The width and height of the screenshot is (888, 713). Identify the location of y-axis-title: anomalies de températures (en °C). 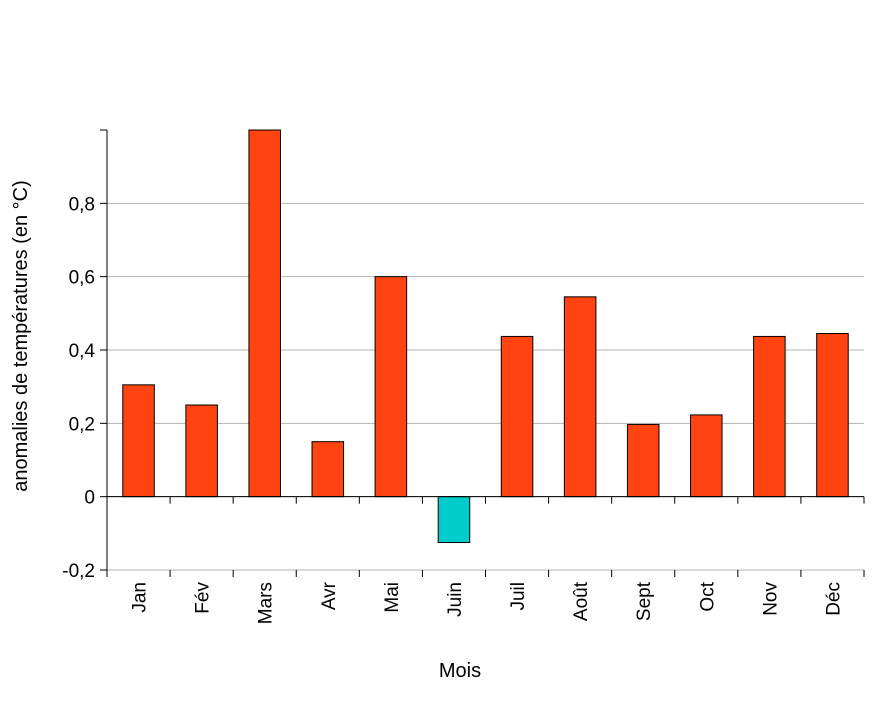
(21, 335).